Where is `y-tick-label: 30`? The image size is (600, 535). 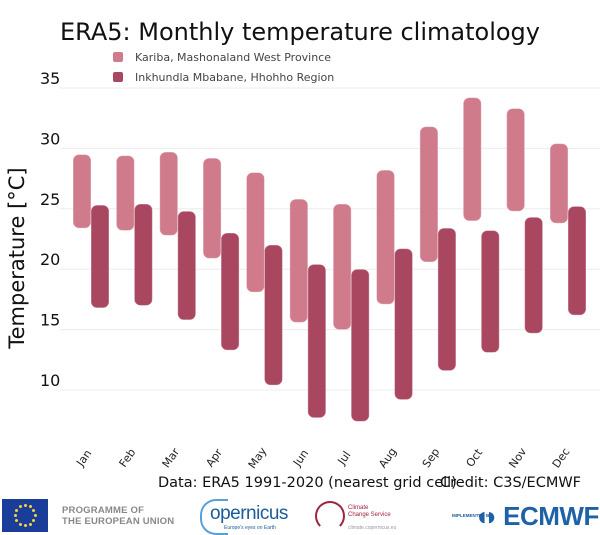 y-tick-label: 30 is located at coordinates (50, 138).